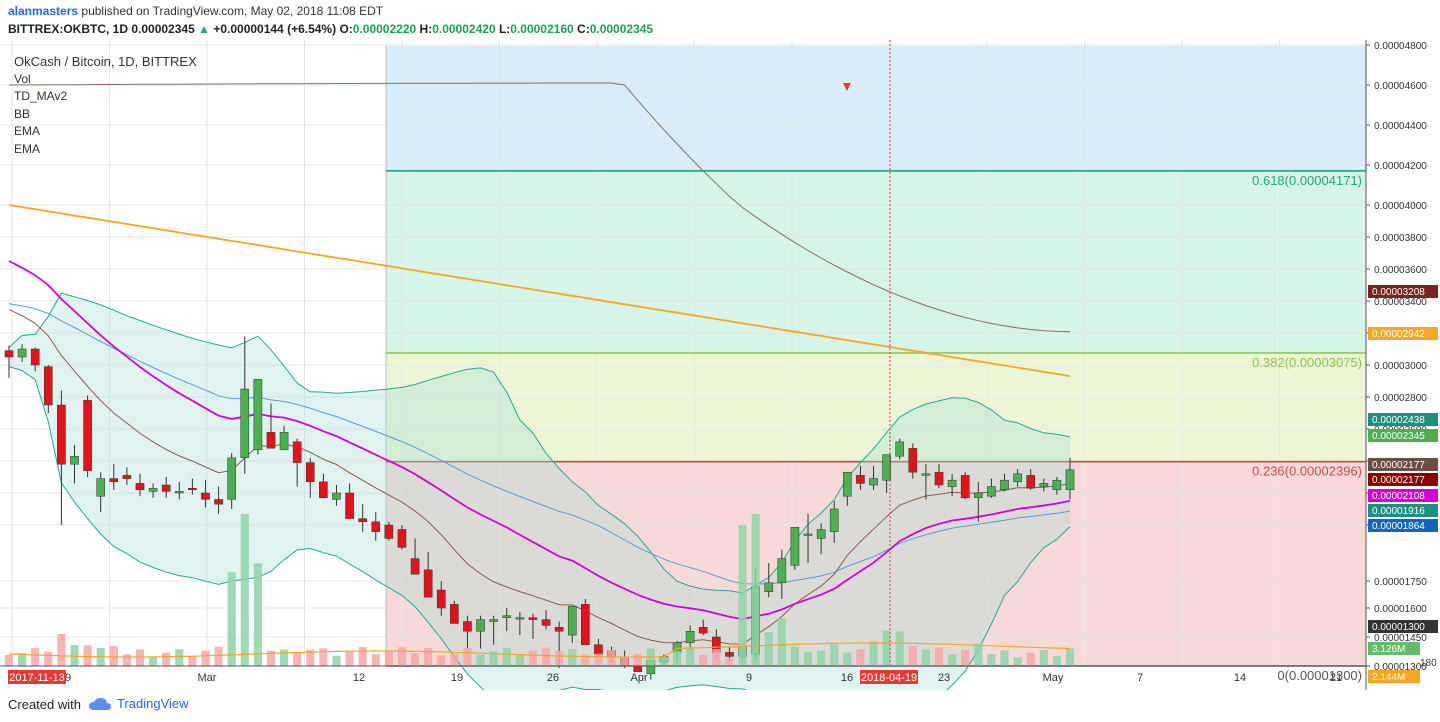 The height and width of the screenshot is (722, 1440). I want to click on price-tick-label: 0.00004800, so click(1400, 46).